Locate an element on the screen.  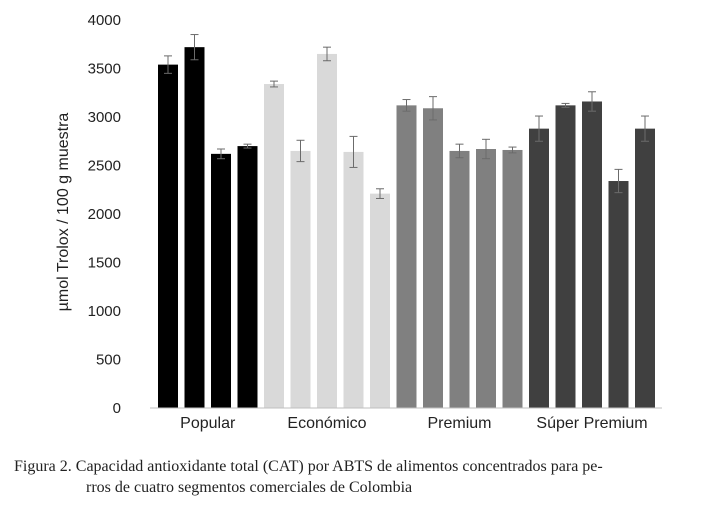
y-tick-label: 3000 is located at coordinates (104, 117).